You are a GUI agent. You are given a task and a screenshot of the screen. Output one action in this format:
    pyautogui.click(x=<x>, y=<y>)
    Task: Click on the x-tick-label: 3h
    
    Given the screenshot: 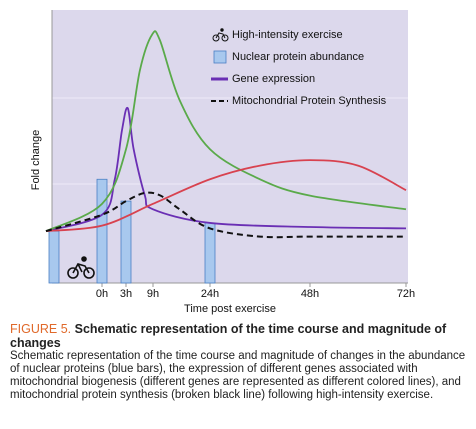 What is the action you would take?
    pyautogui.click(x=126, y=294)
    